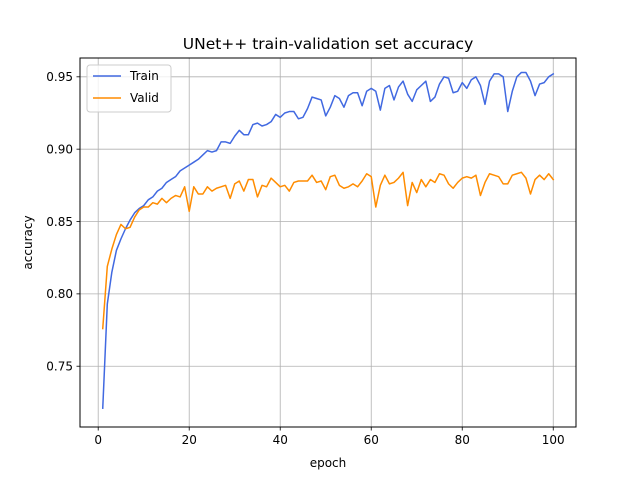  I want to click on x-tick-label: 40, so click(280, 440).